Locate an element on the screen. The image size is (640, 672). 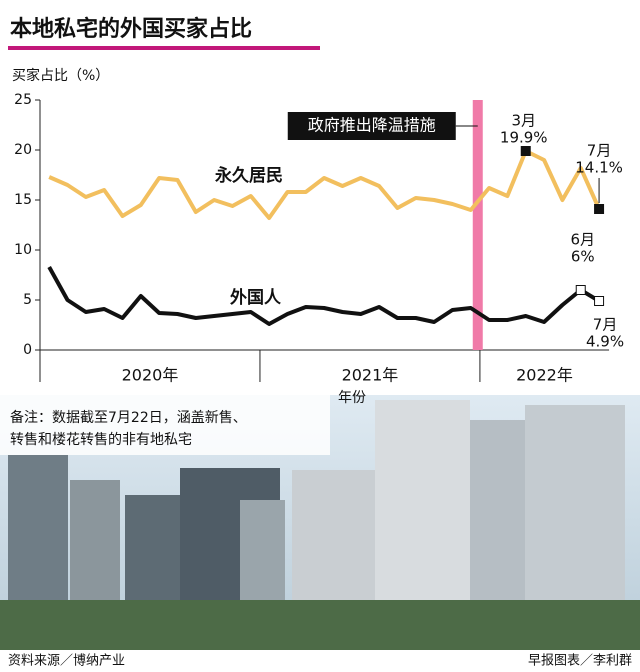
point-label: 6月 is located at coordinates (582, 240).